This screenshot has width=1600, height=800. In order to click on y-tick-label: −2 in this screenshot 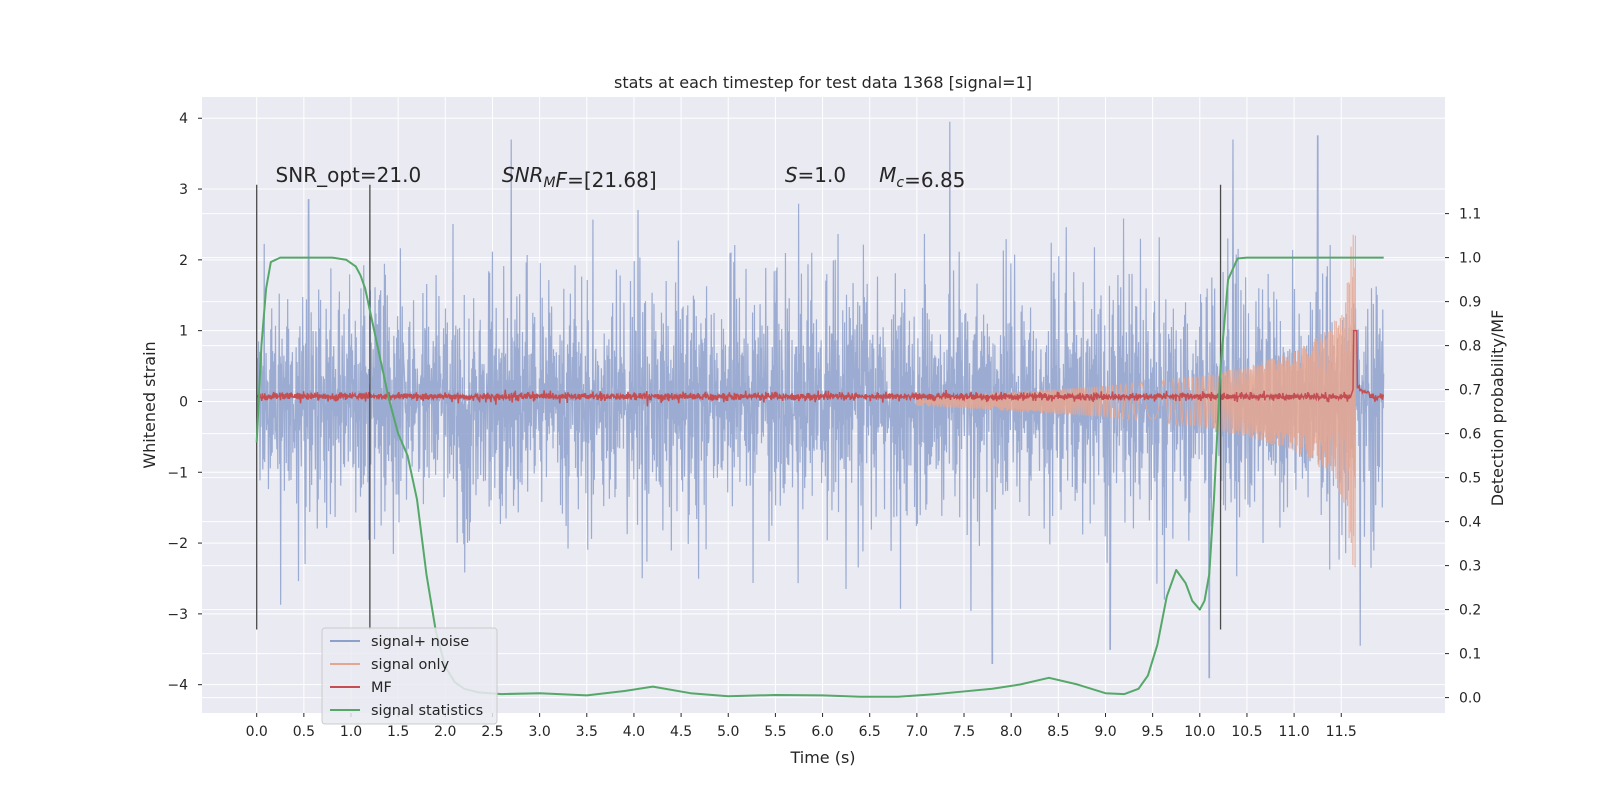, I will do `click(177, 544)`.